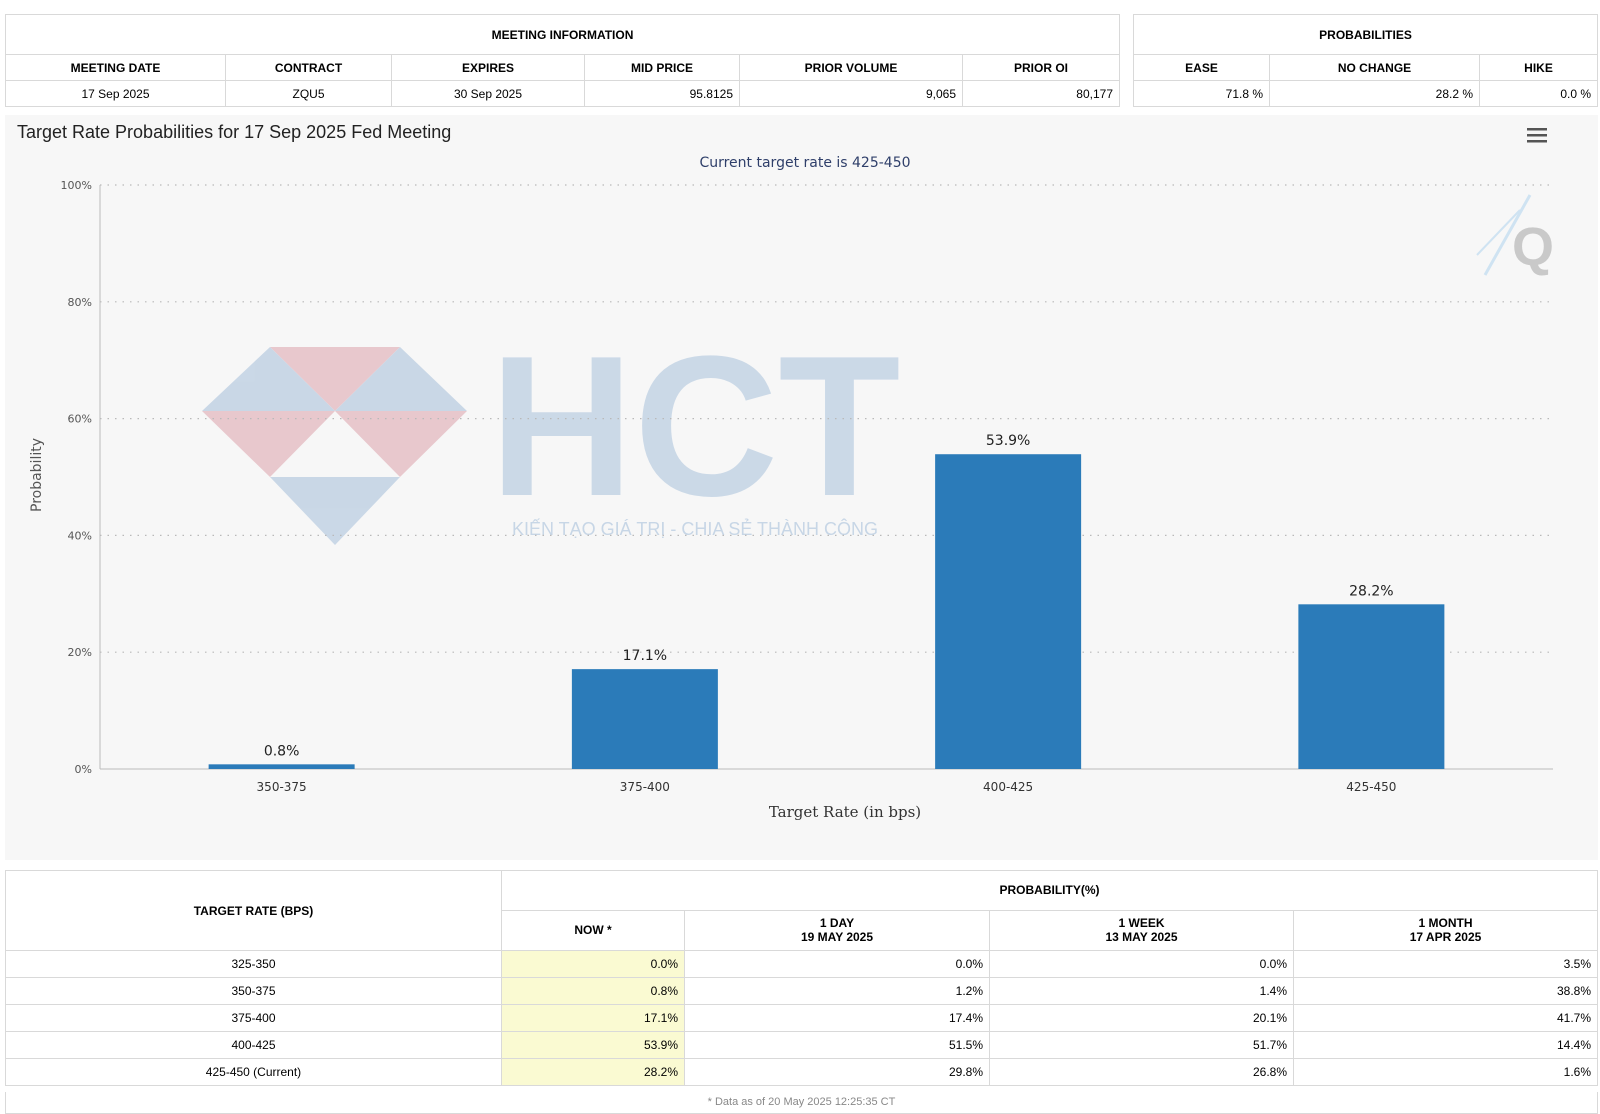  I want to click on rate-cell: 350-375, so click(253, 991).